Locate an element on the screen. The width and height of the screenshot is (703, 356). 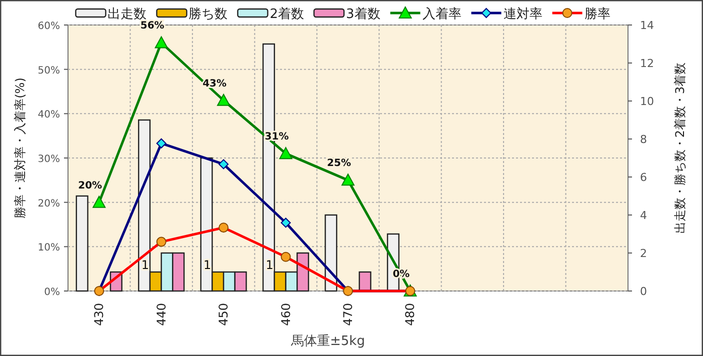
legend-label: 連対率 is located at coordinates (522, 14).